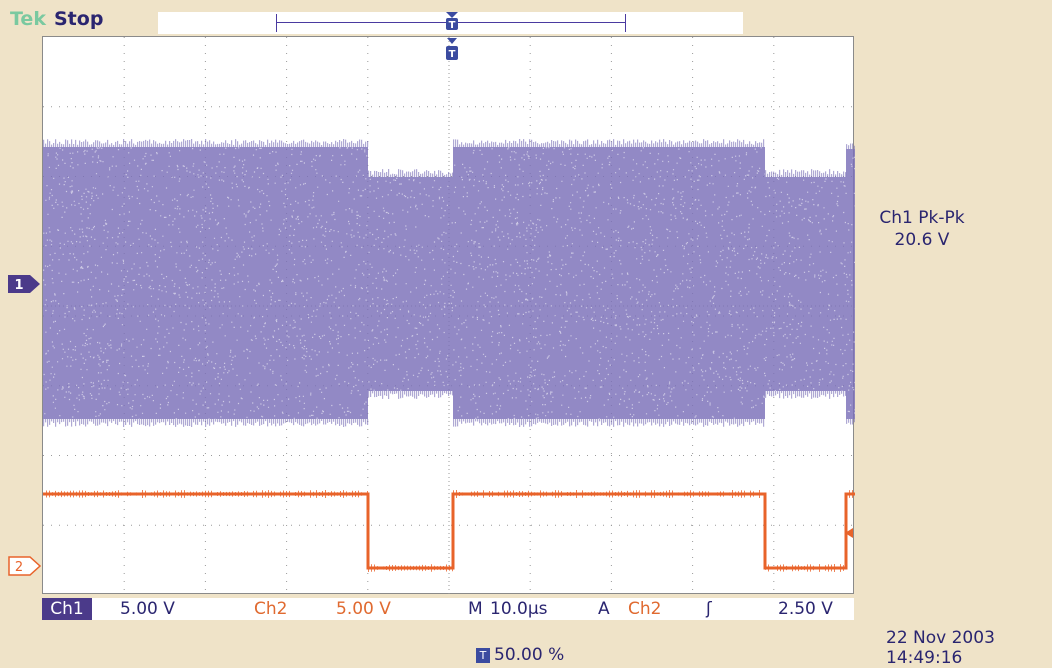 The width and height of the screenshot is (1052, 668). What do you see at coordinates (924, 658) in the screenshot?
I see `capture-time: 14:49:16` at bounding box center [924, 658].